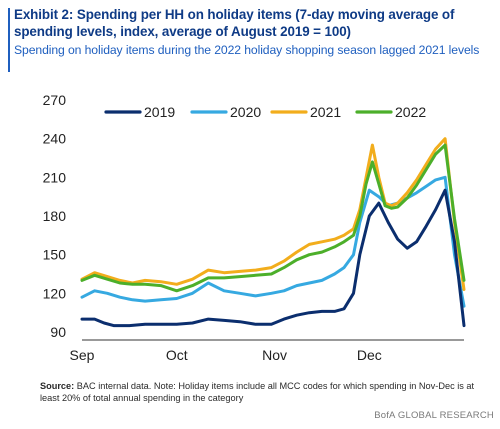 This screenshot has width=500, height=429. What do you see at coordinates (325, 112) in the screenshot?
I see `legend-label-2021: 2021` at bounding box center [325, 112].